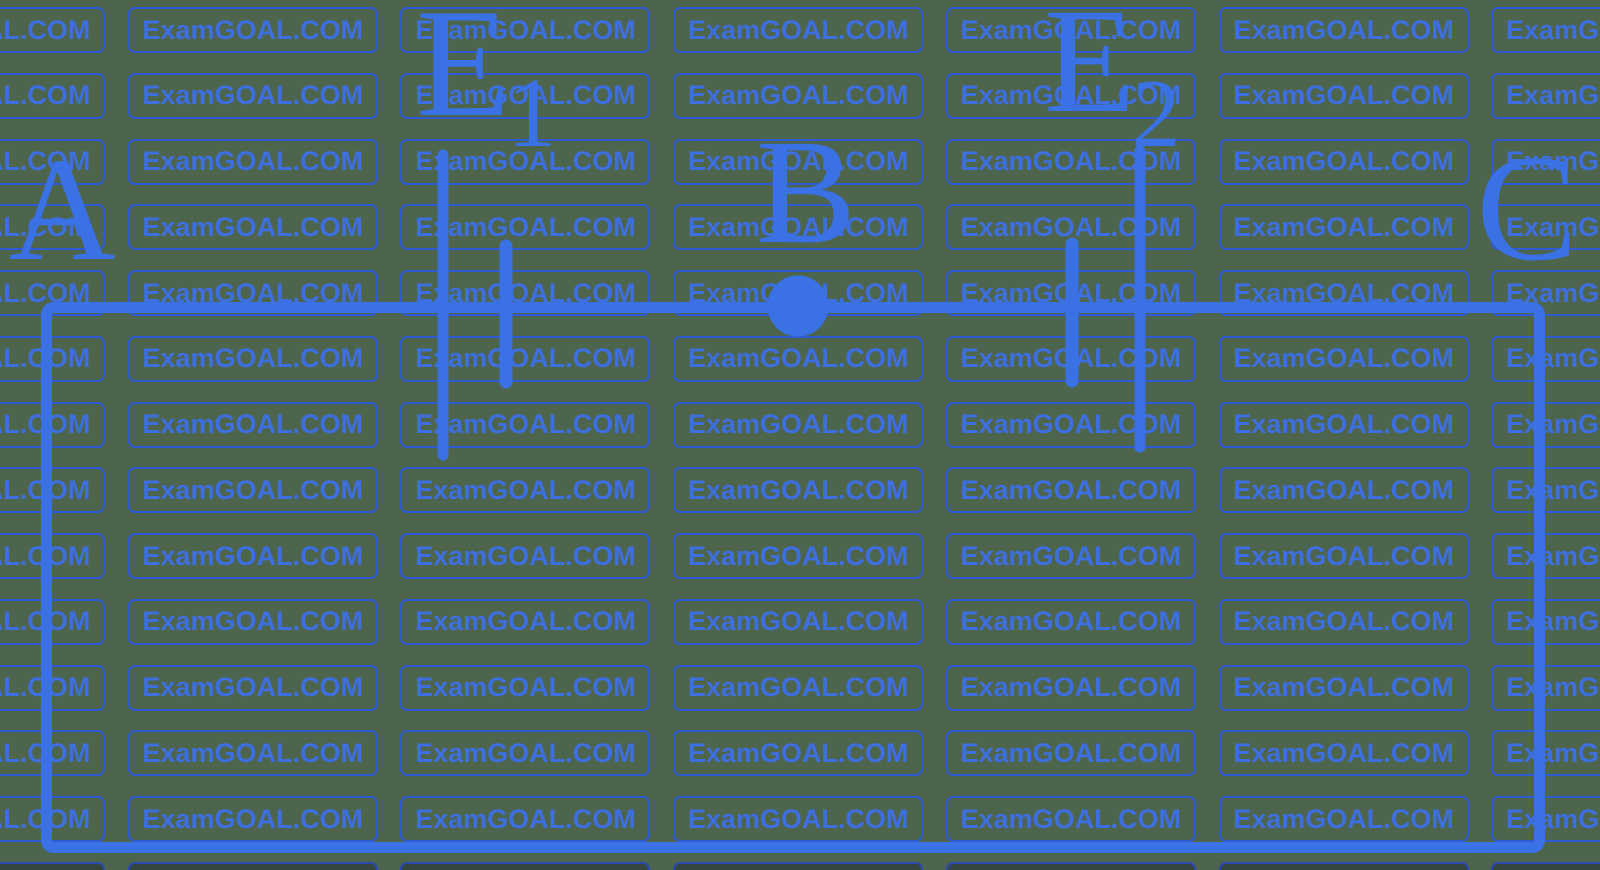  I want to click on label-emf-e2-base: E, so click(1090, 72).